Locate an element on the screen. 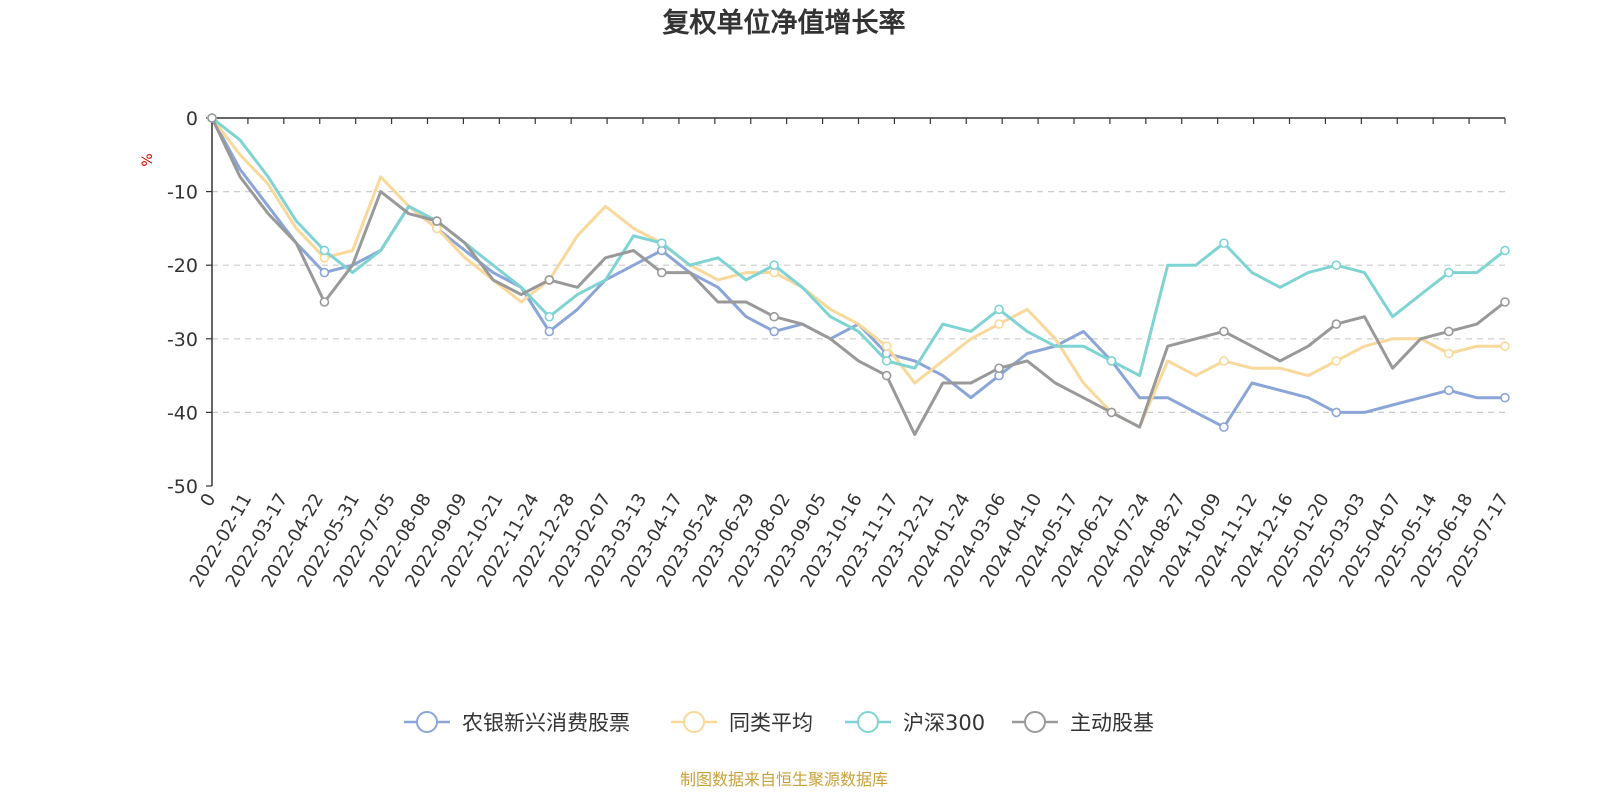  legend-item: 农银新兴消费股票 is located at coordinates (517, 723).